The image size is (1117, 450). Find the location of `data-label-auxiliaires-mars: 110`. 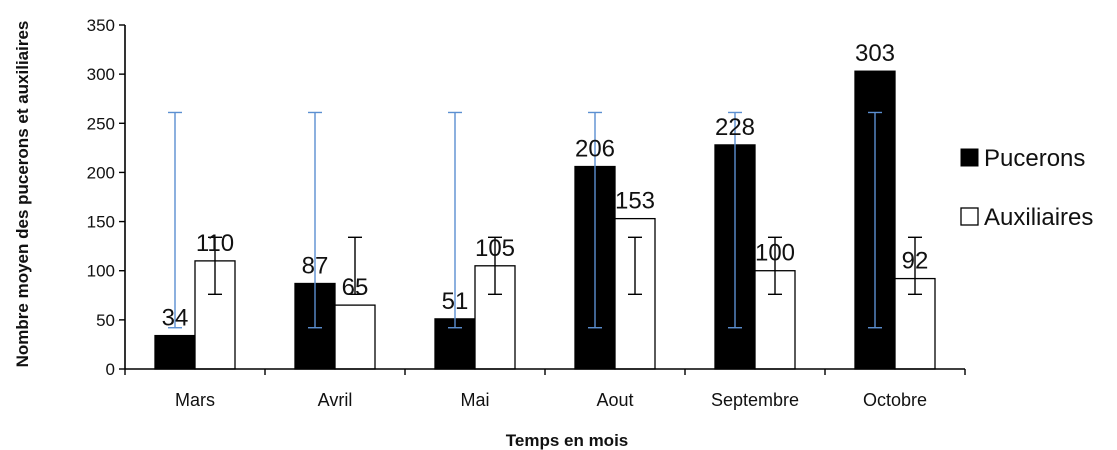

data-label-auxiliaires-mars: 110 is located at coordinates (215, 243).